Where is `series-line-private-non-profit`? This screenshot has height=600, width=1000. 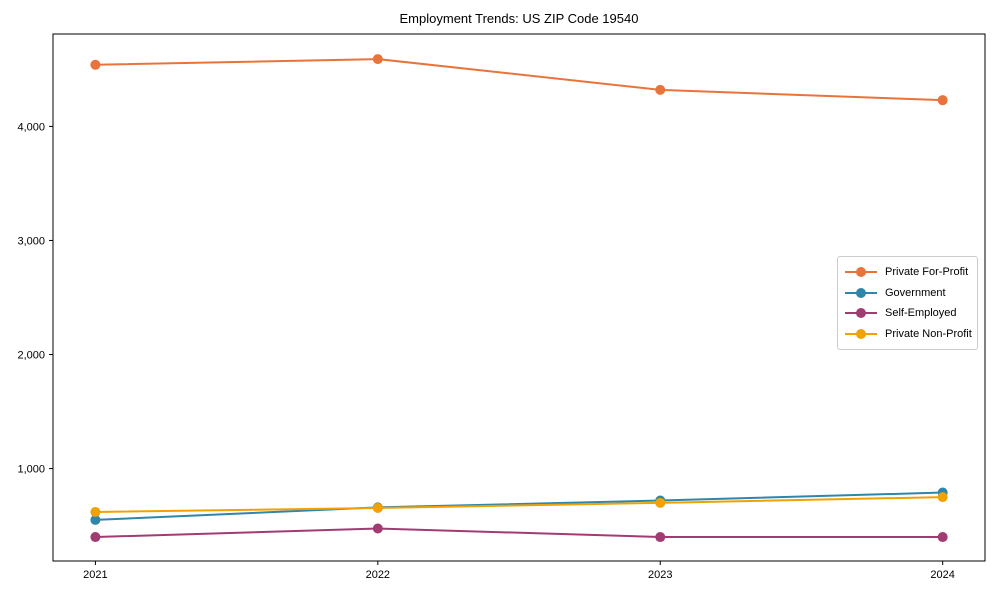 series-line-private-non-profit is located at coordinates (519, 504).